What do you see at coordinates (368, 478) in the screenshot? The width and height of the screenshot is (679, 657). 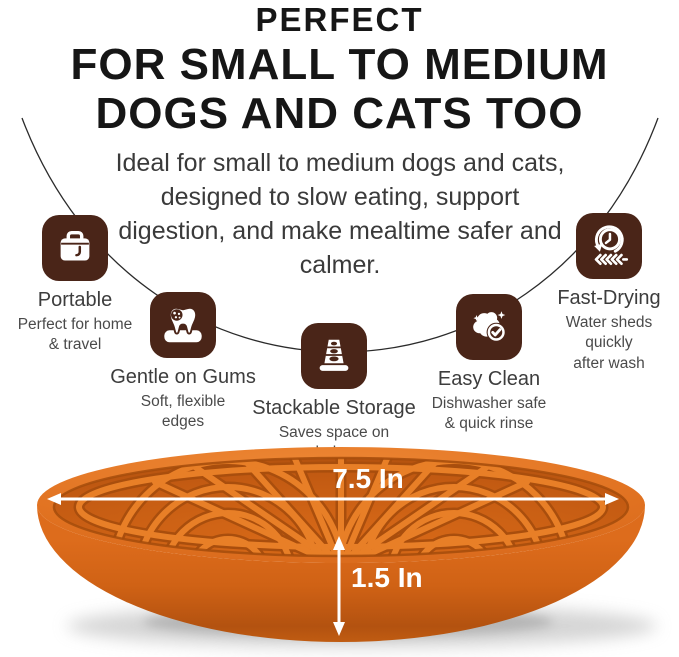 I see `width-dimension-label: 7.5 In` at bounding box center [368, 478].